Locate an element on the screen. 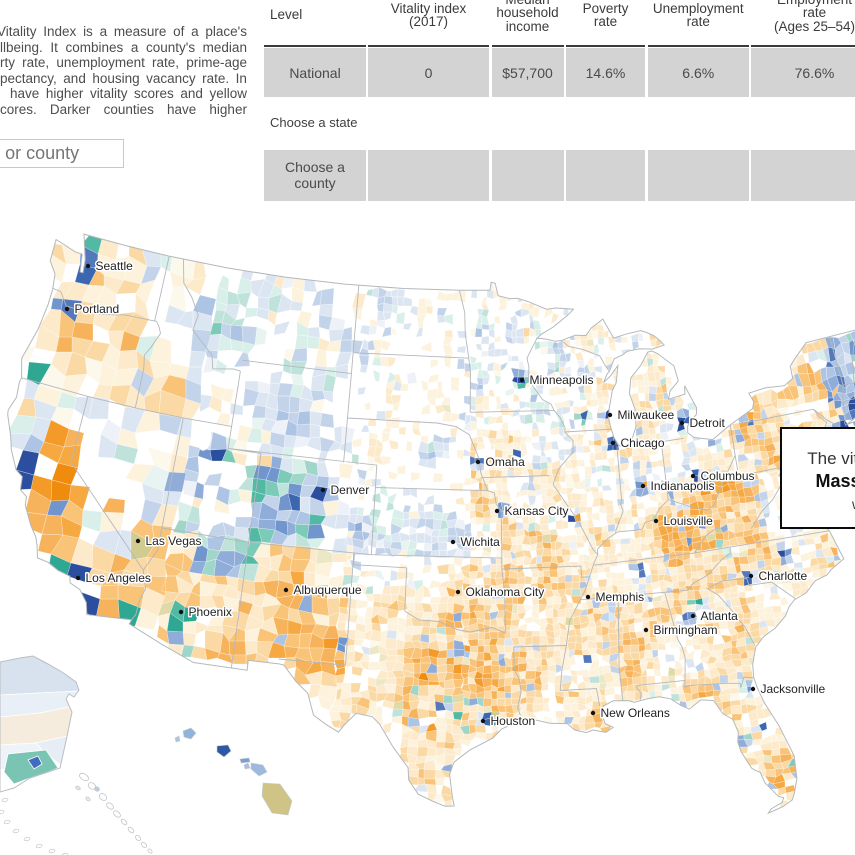 This screenshot has width=855, height=855. svg-text: Birmingham is located at coordinates (686, 630).